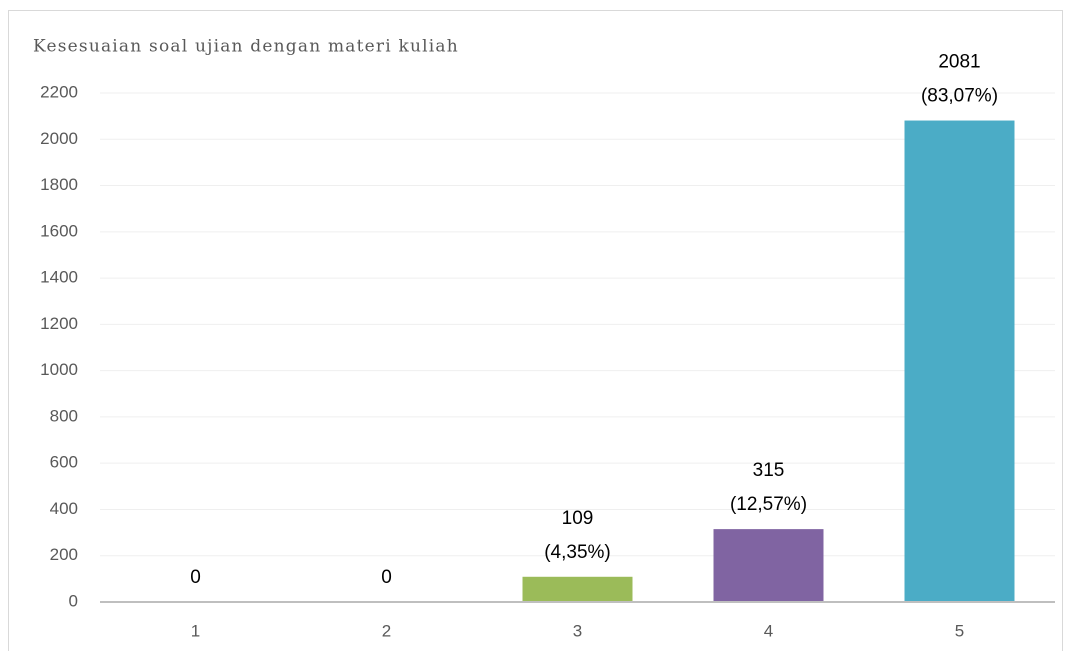 This screenshot has width=1065, height=651. I want to click on data-label: (83,07%), so click(959, 96).